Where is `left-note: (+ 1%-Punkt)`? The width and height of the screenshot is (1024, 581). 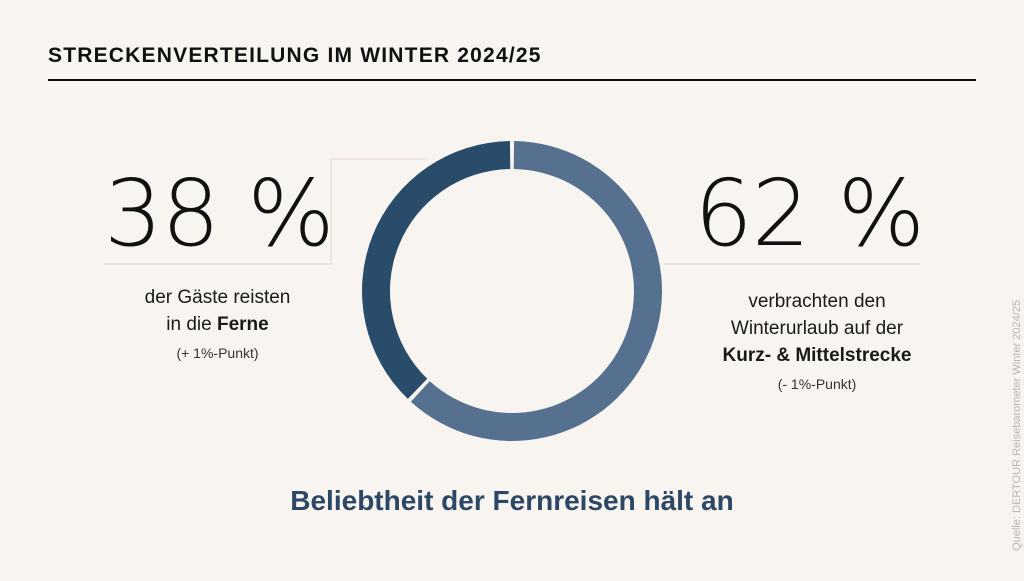
left-note: (+ 1%-Punkt) is located at coordinates (217, 353).